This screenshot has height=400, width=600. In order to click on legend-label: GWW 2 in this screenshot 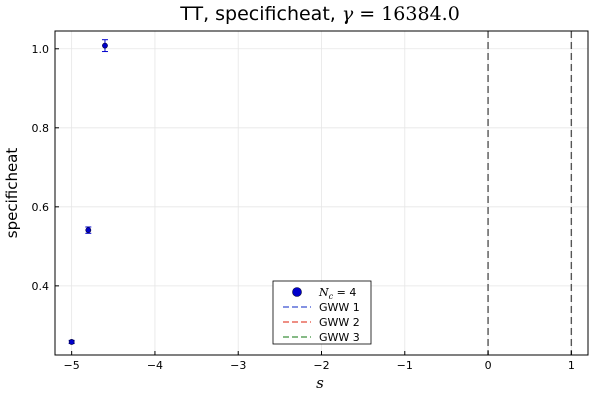, I will do `click(339, 322)`.